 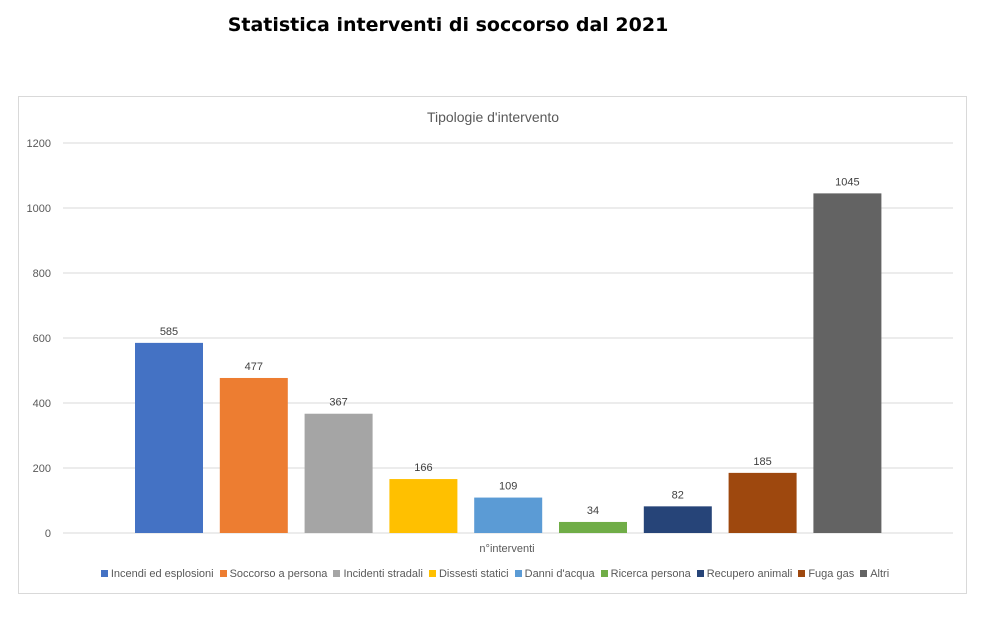 What do you see at coordinates (338, 403) in the screenshot?
I see `data-label: 367` at bounding box center [338, 403].